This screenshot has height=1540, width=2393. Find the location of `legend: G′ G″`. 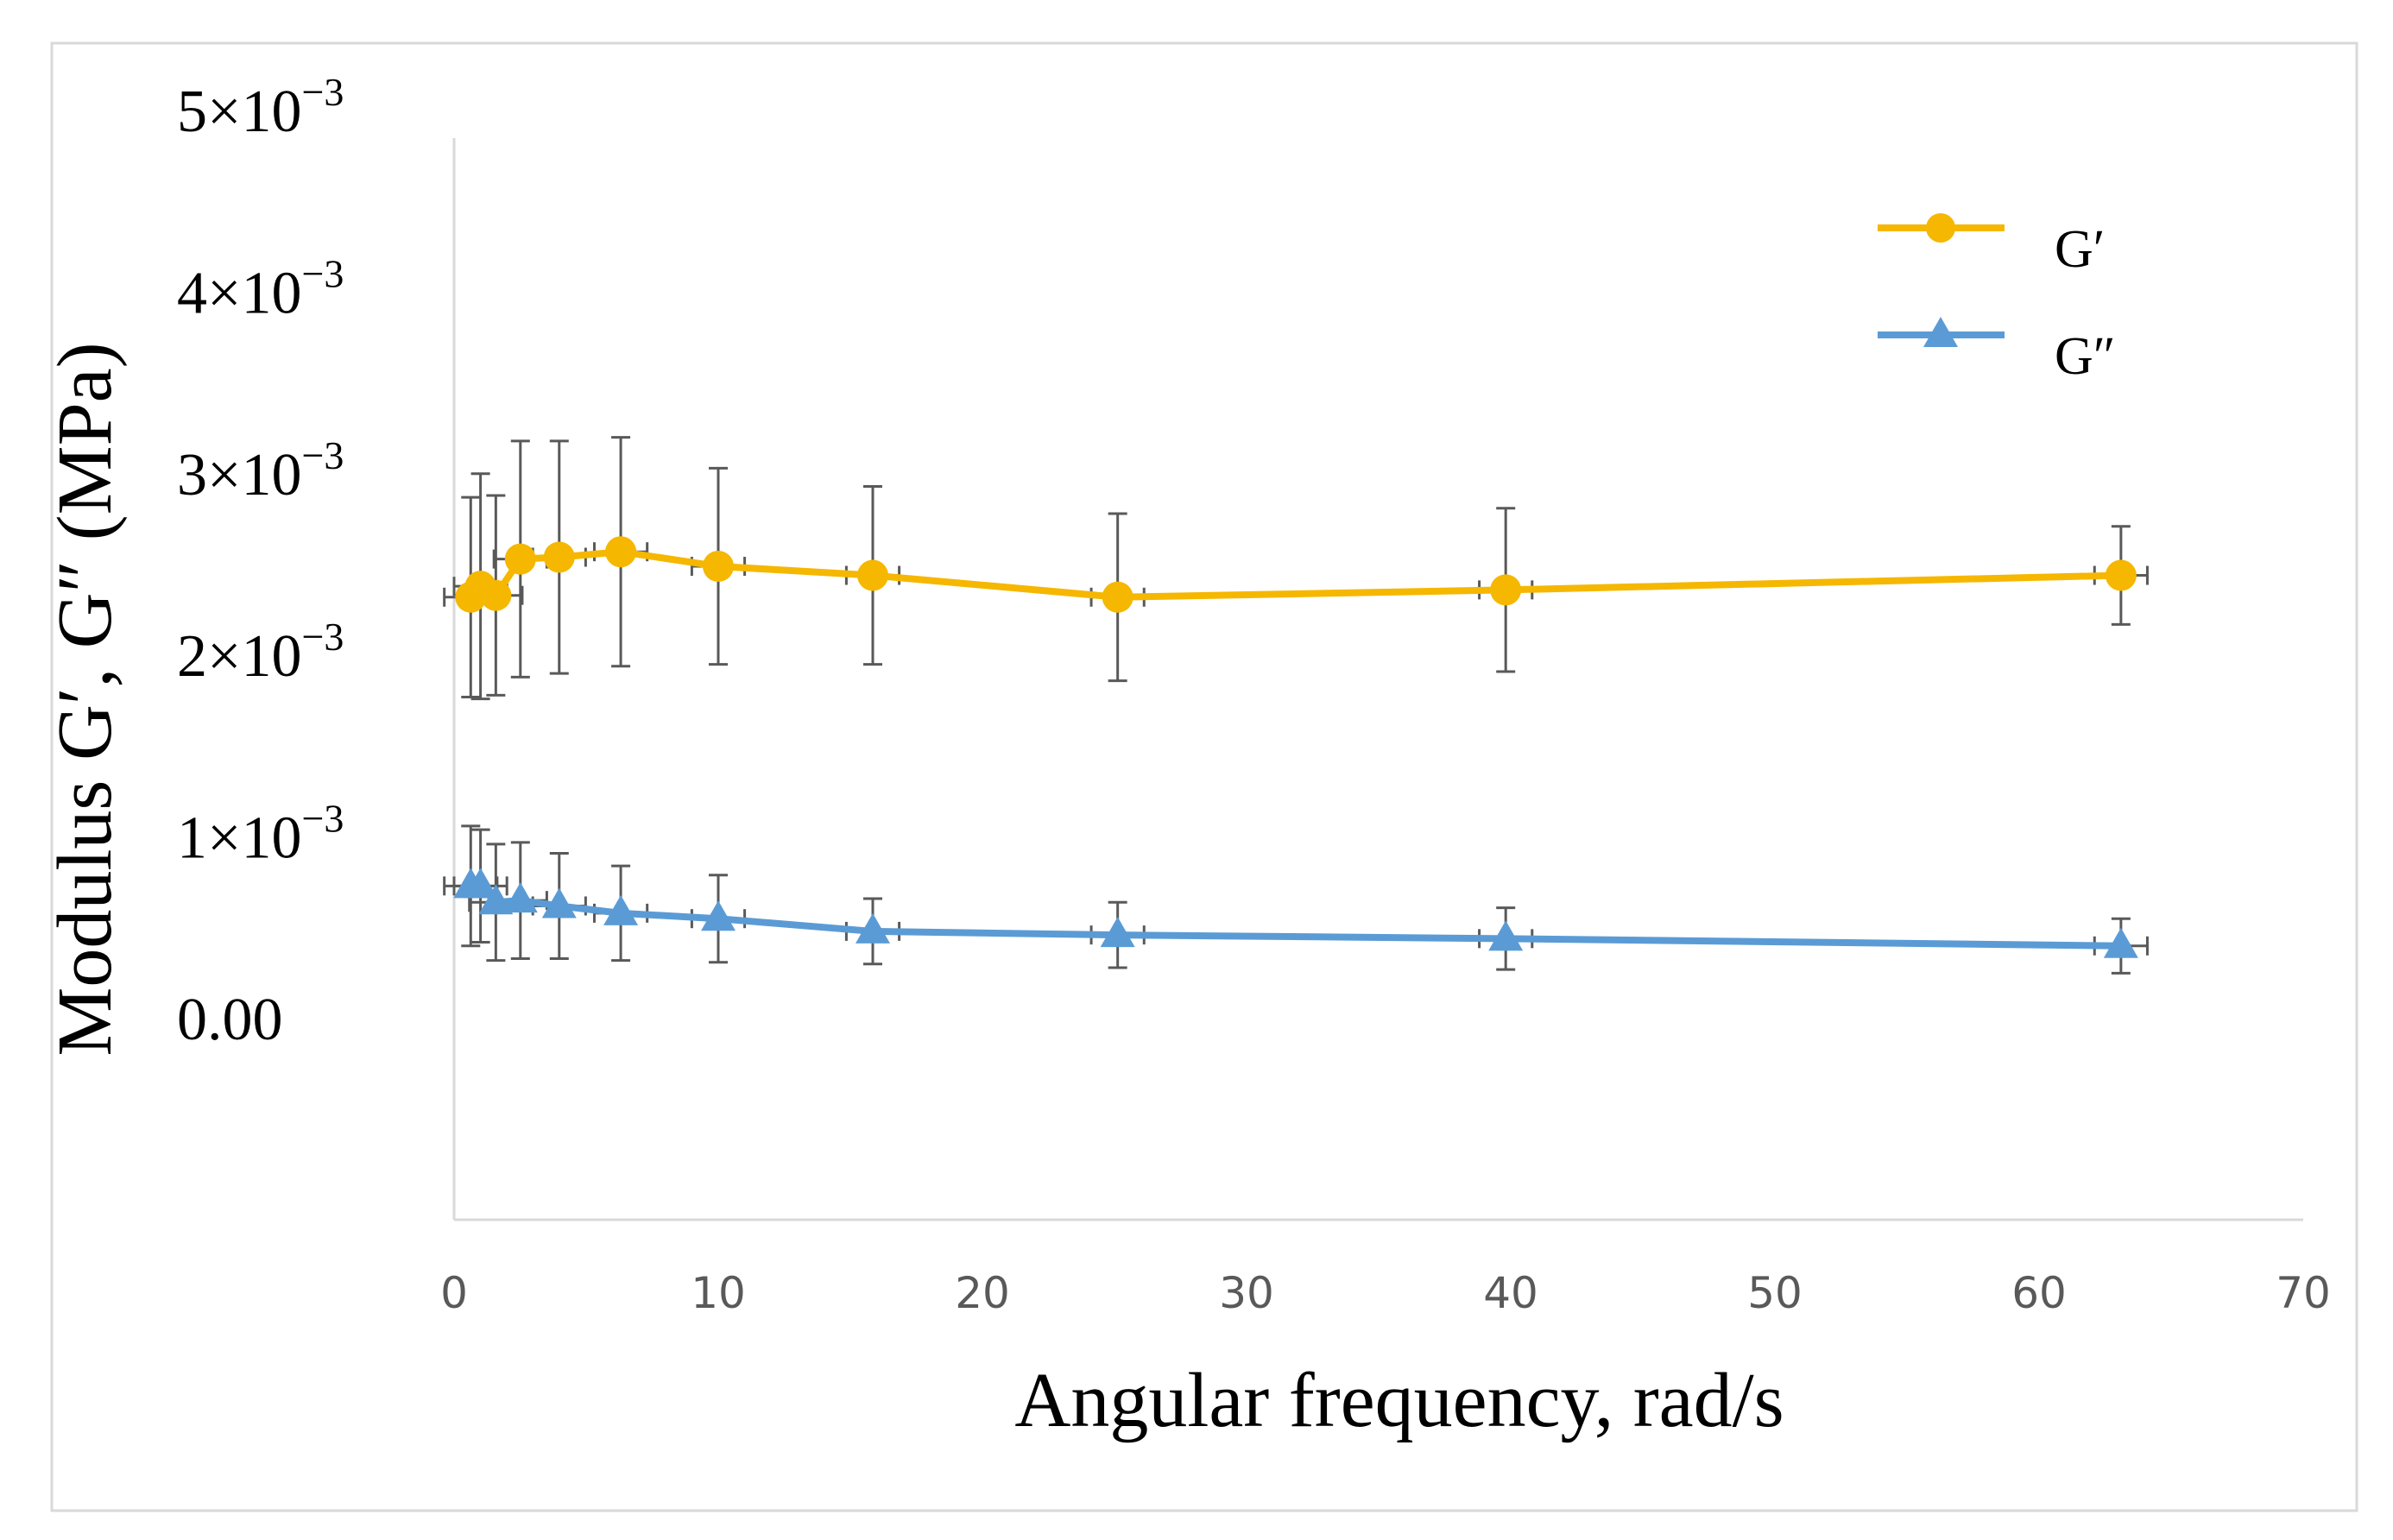

legend: G′ G″ is located at coordinates (1997, 299).